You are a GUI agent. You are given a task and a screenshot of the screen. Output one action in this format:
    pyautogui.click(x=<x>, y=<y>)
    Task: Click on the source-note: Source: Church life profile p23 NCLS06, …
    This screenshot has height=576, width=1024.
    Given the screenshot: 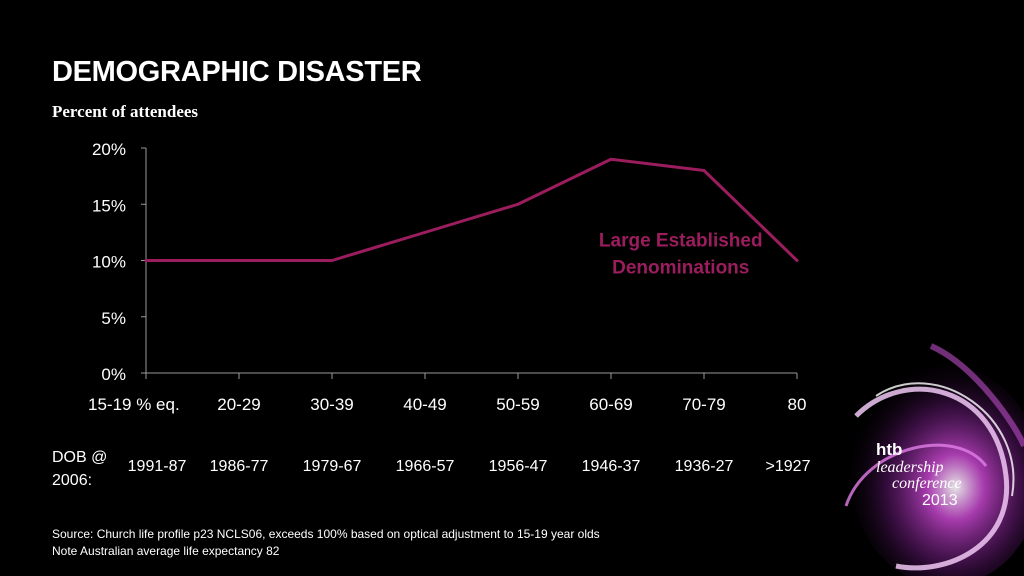 What is the action you would take?
    pyautogui.click(x=326, y=543)
    